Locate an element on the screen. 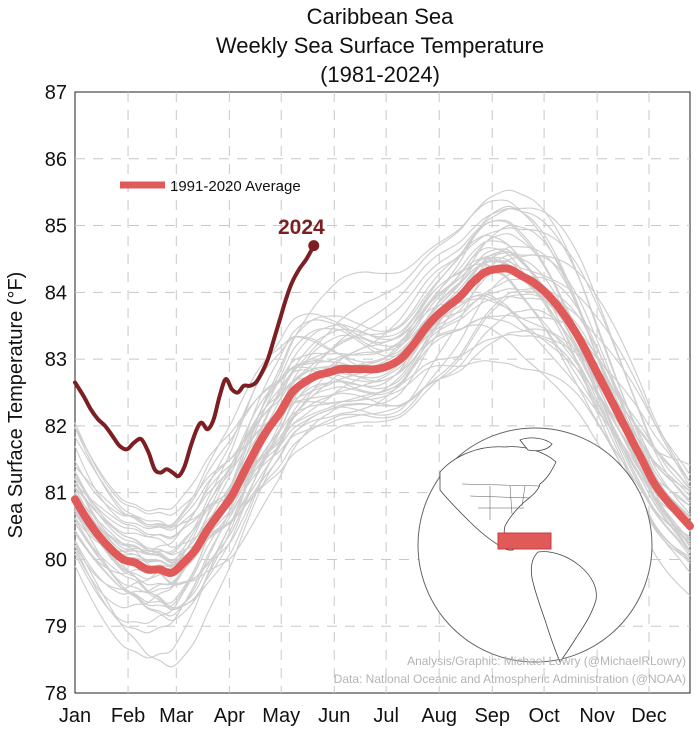  label-2024: 2024 is located at coordinates (301, 227).